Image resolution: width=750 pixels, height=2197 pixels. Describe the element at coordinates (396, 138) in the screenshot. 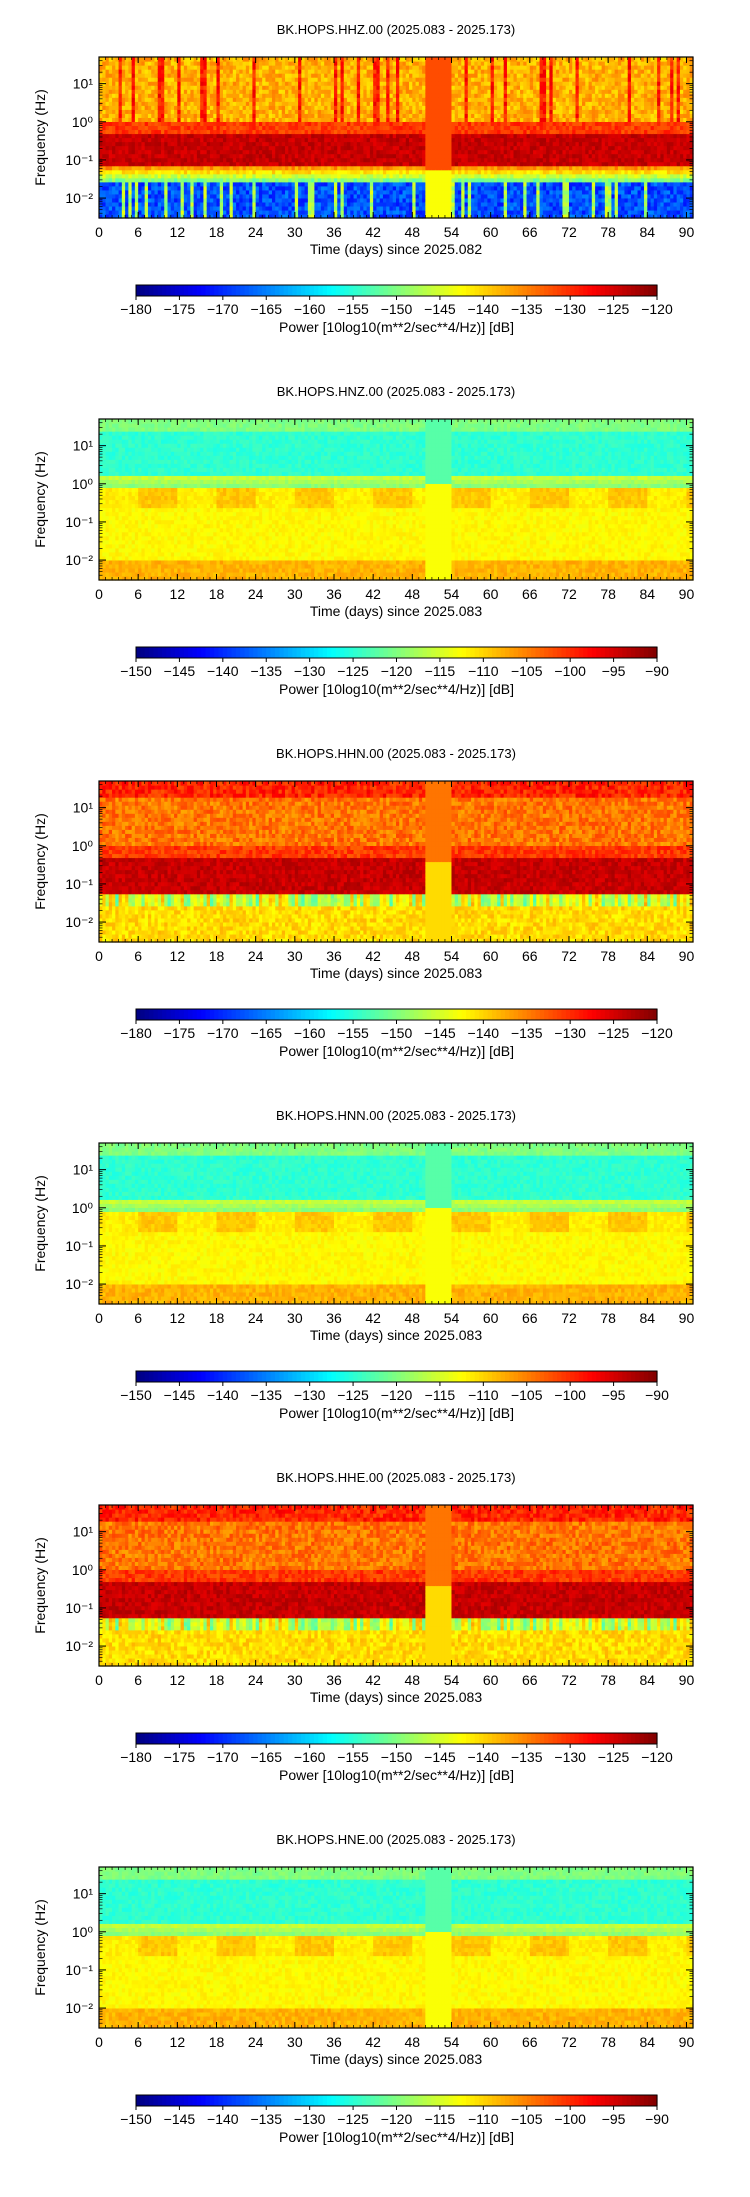

I see `heatmap` at that location.